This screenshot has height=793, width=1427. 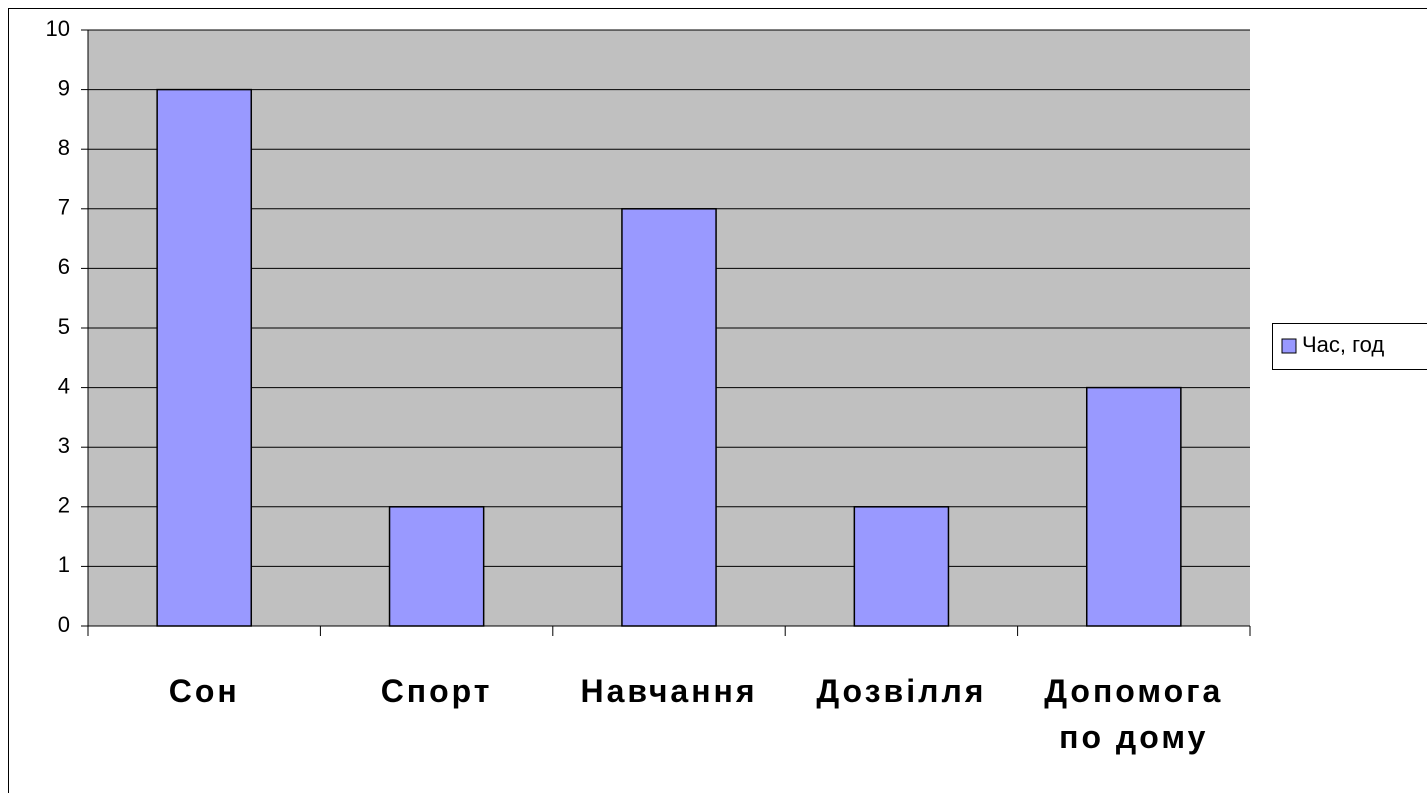 What do you see at coordinates (64, 564) in the screenshot?
I see `y-tick-label: 1` at bounding box center [64, 564].